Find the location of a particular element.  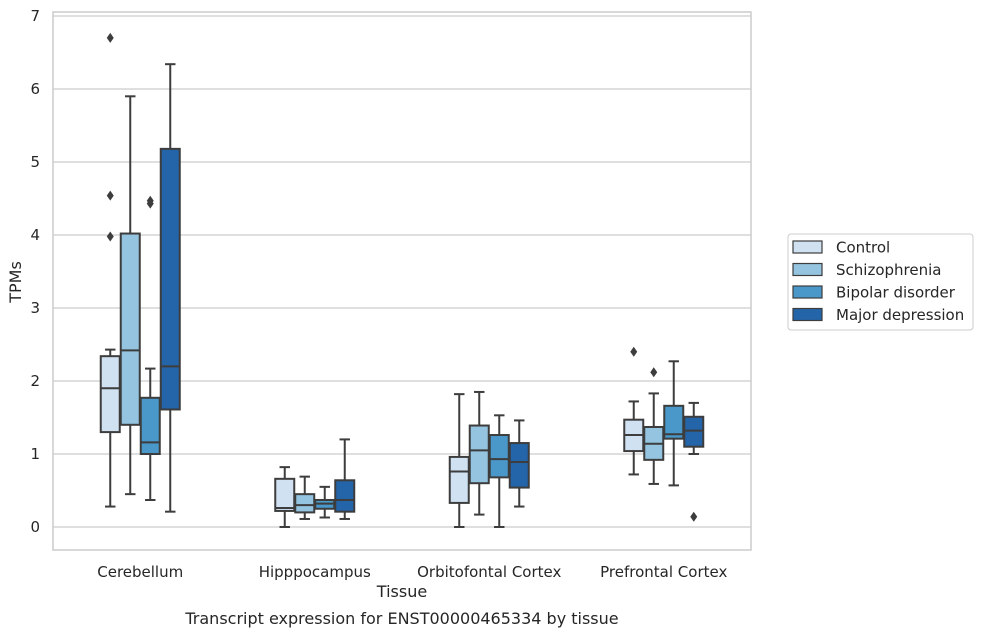

legend-label: Control is located at coordinates (863, 248).